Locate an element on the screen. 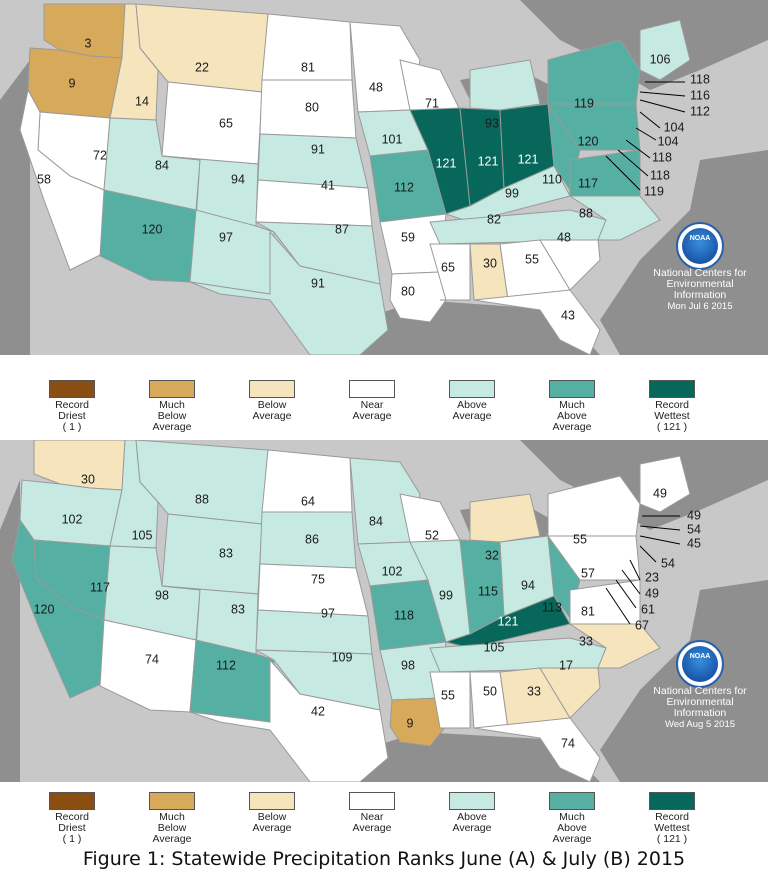 This screenshot has width=768, height=884. legend-label: Above Average is located at coordinates (472, 822).